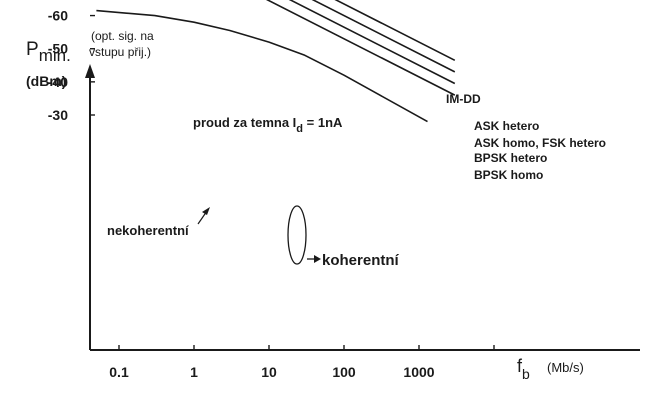  Describe the element at coordinates (58, 115) in the screenshot. I see `y-tick-label: -30` at that location.